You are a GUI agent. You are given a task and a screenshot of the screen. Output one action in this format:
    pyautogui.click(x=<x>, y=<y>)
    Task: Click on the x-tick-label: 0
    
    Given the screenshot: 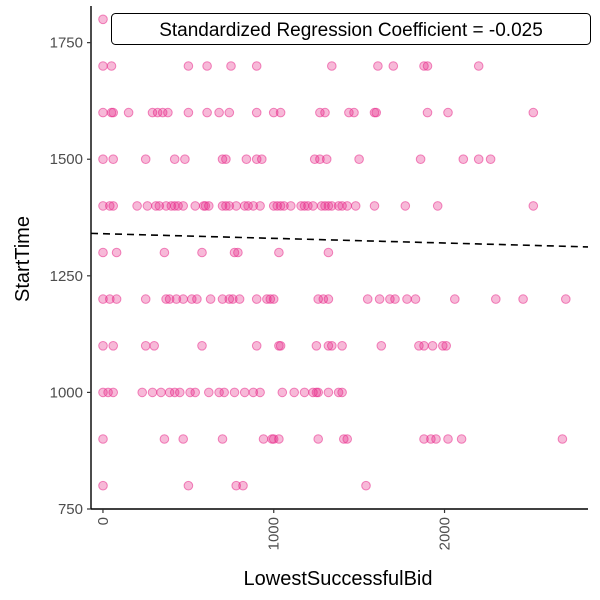 What is the action you would take?
    pyautogui.click(x=103, y=521)
    